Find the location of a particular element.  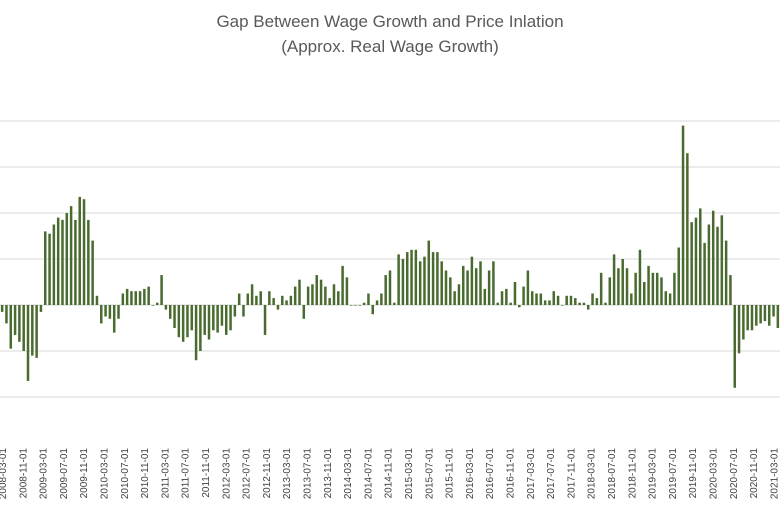

x-tick-label: 2016-07-01 is located at coordinates (490, 474).